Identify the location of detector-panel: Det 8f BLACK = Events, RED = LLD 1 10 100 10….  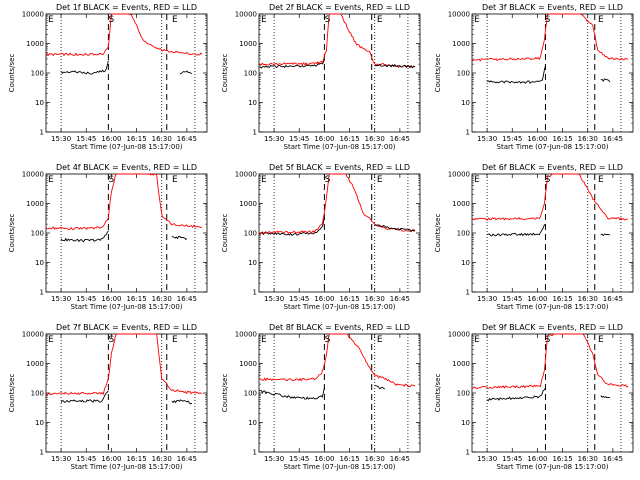
(319, 400).